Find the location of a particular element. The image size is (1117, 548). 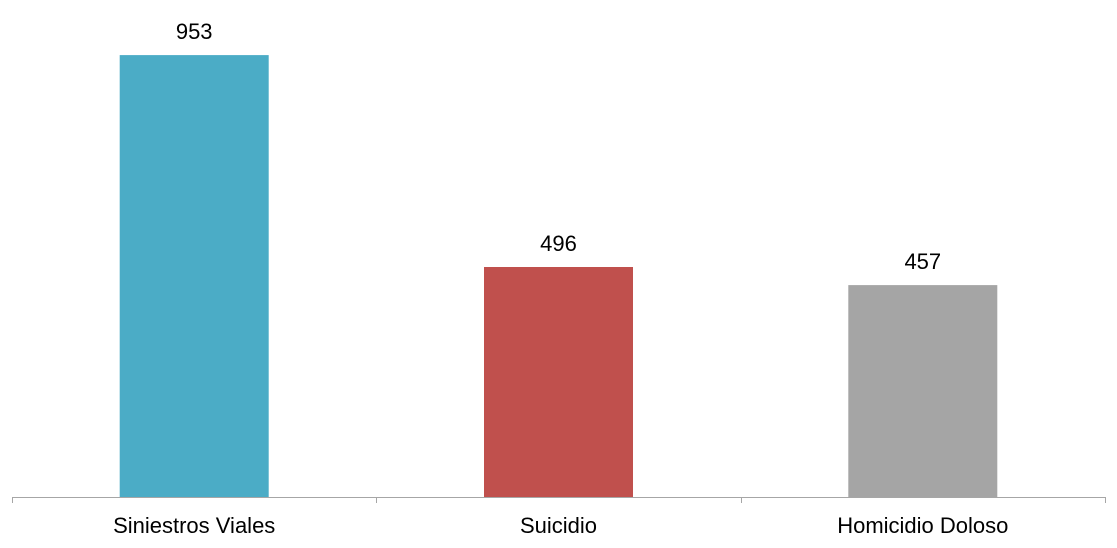

x-tick-label: Homicidio Doloso is located at coordinates (922, 525).